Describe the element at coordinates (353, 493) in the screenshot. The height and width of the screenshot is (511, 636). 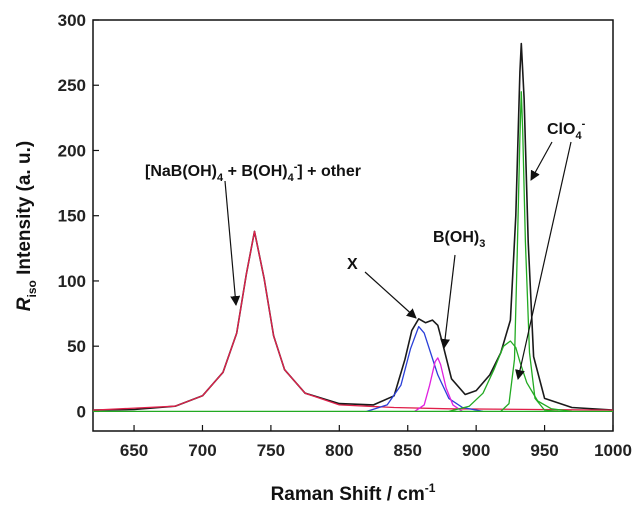
I see `x-axis-title: Raman Shift / cm-1` at that location.